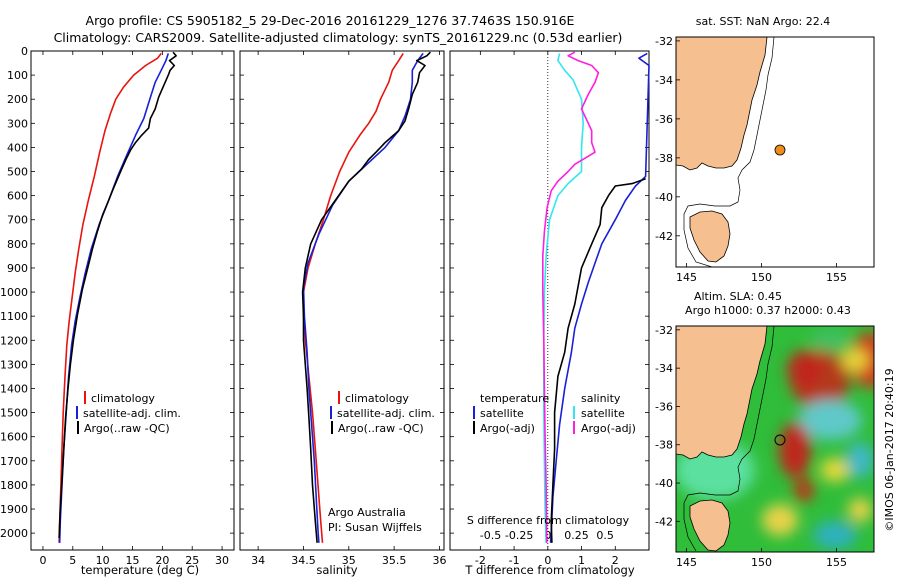 Image resolution: width=900 pixels, height=580 pixels. What do you see at coordinates (103, 560) in the screenshot?
I see `x-tick-label: 10` at bounding box center [103, 560].